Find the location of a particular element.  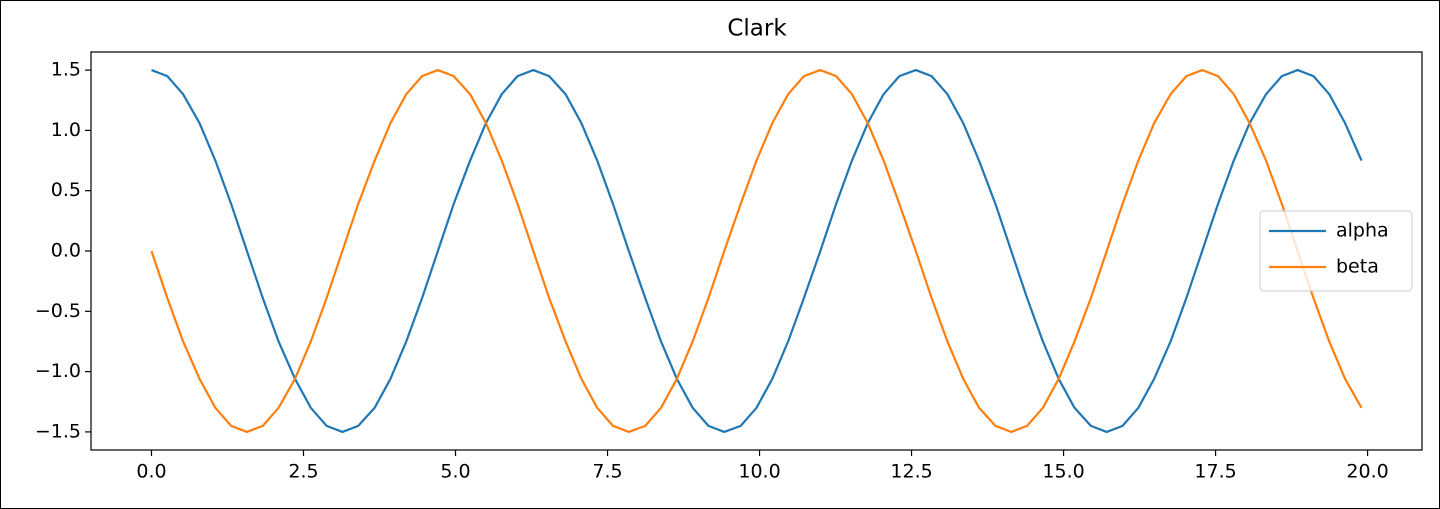

x-tick-label: 5.0 is located at coordinates (455, 472).